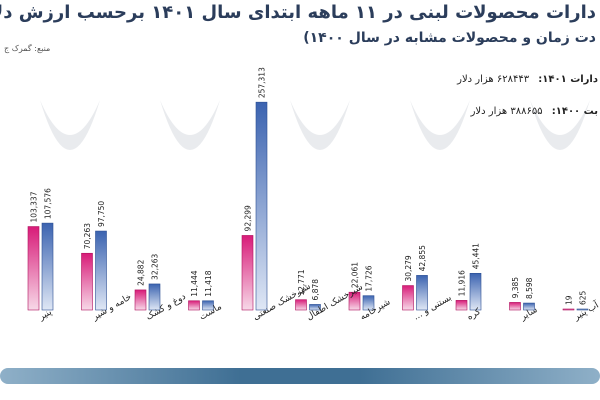  What do you see at coordinates (248, 218) in the screenshot?
I see `value-label-1401-4: 92,299` at bounding box center [248, 218].